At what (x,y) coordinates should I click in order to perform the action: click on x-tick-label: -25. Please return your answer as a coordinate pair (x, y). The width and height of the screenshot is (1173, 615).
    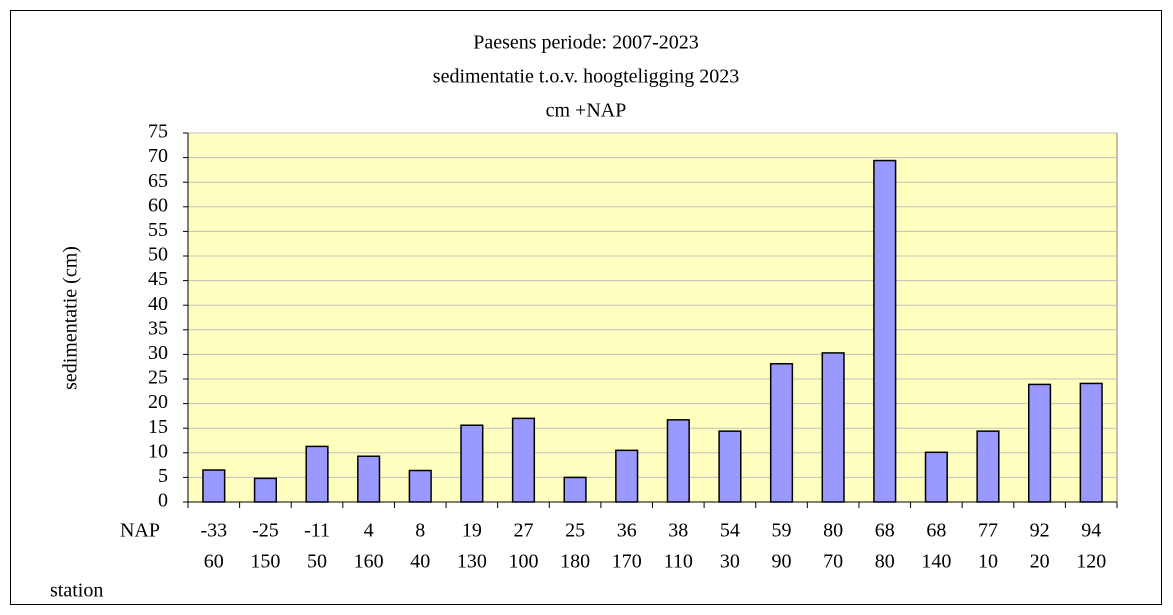
    Looking at the image, I should click on (265, 531).